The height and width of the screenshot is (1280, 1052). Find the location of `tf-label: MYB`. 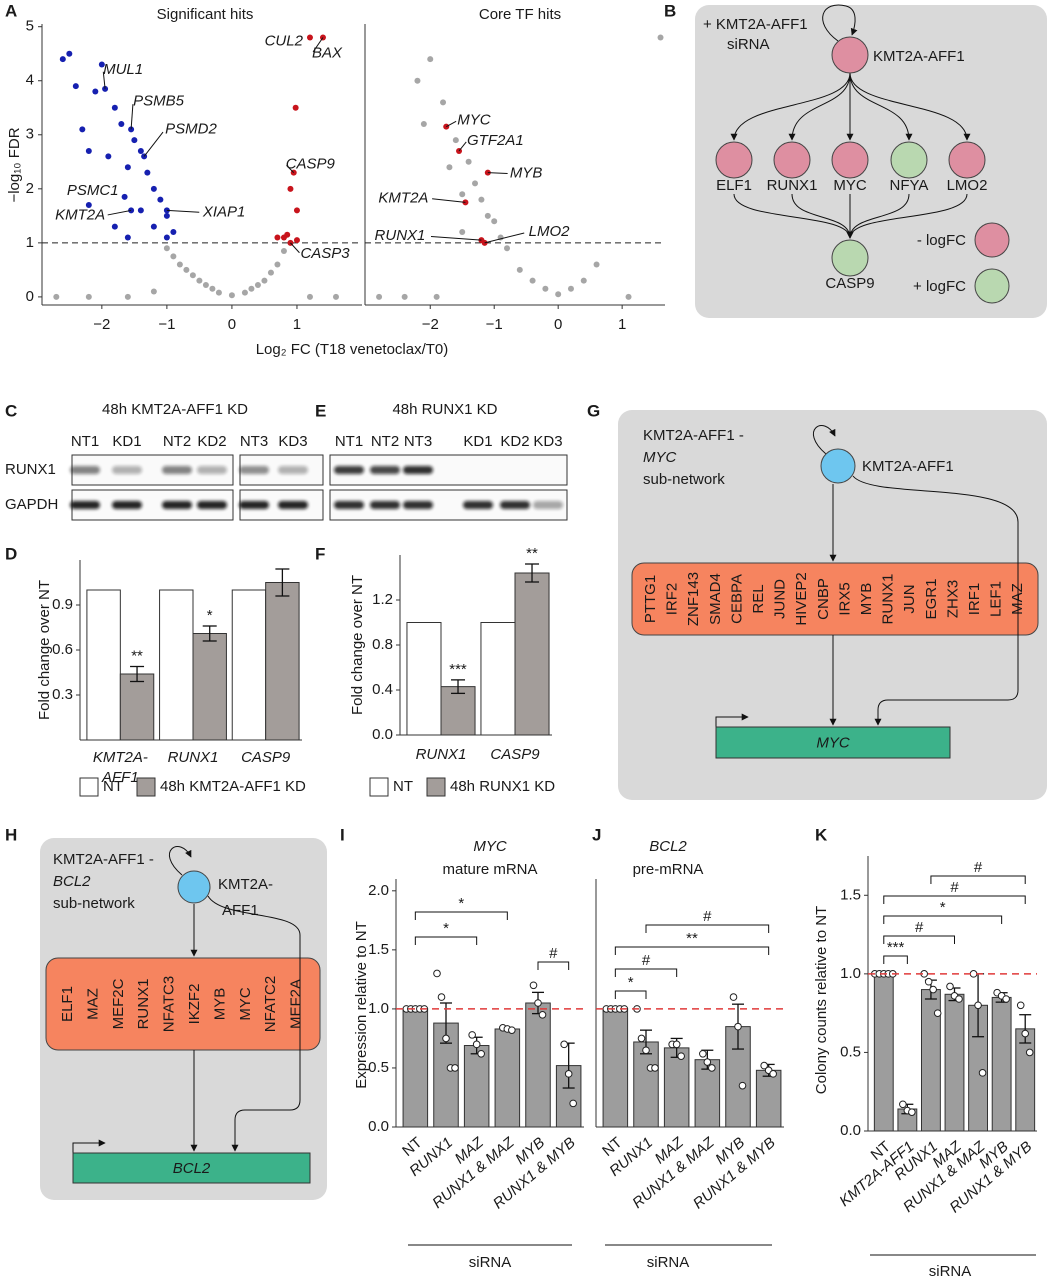

tf-label: MYB is located at coordinates (219, 1004).